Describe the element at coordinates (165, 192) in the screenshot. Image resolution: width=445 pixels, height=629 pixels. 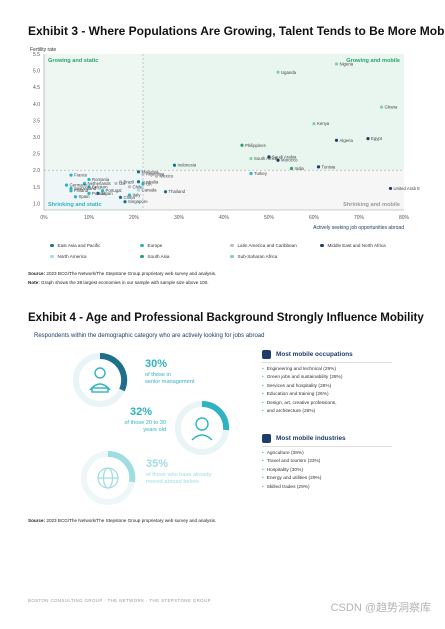
I see `data-point-thailand` at that location.